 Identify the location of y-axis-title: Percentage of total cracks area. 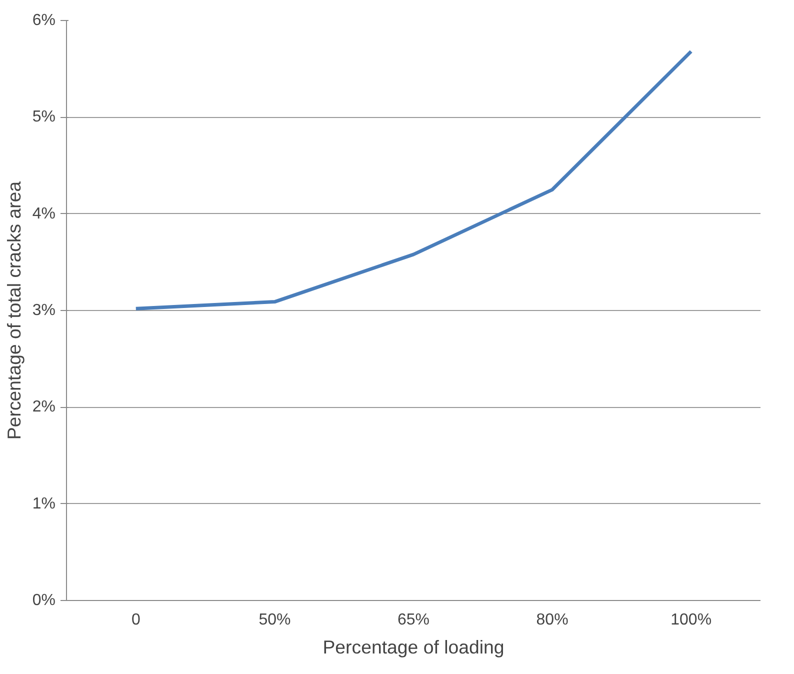
(13, 310).